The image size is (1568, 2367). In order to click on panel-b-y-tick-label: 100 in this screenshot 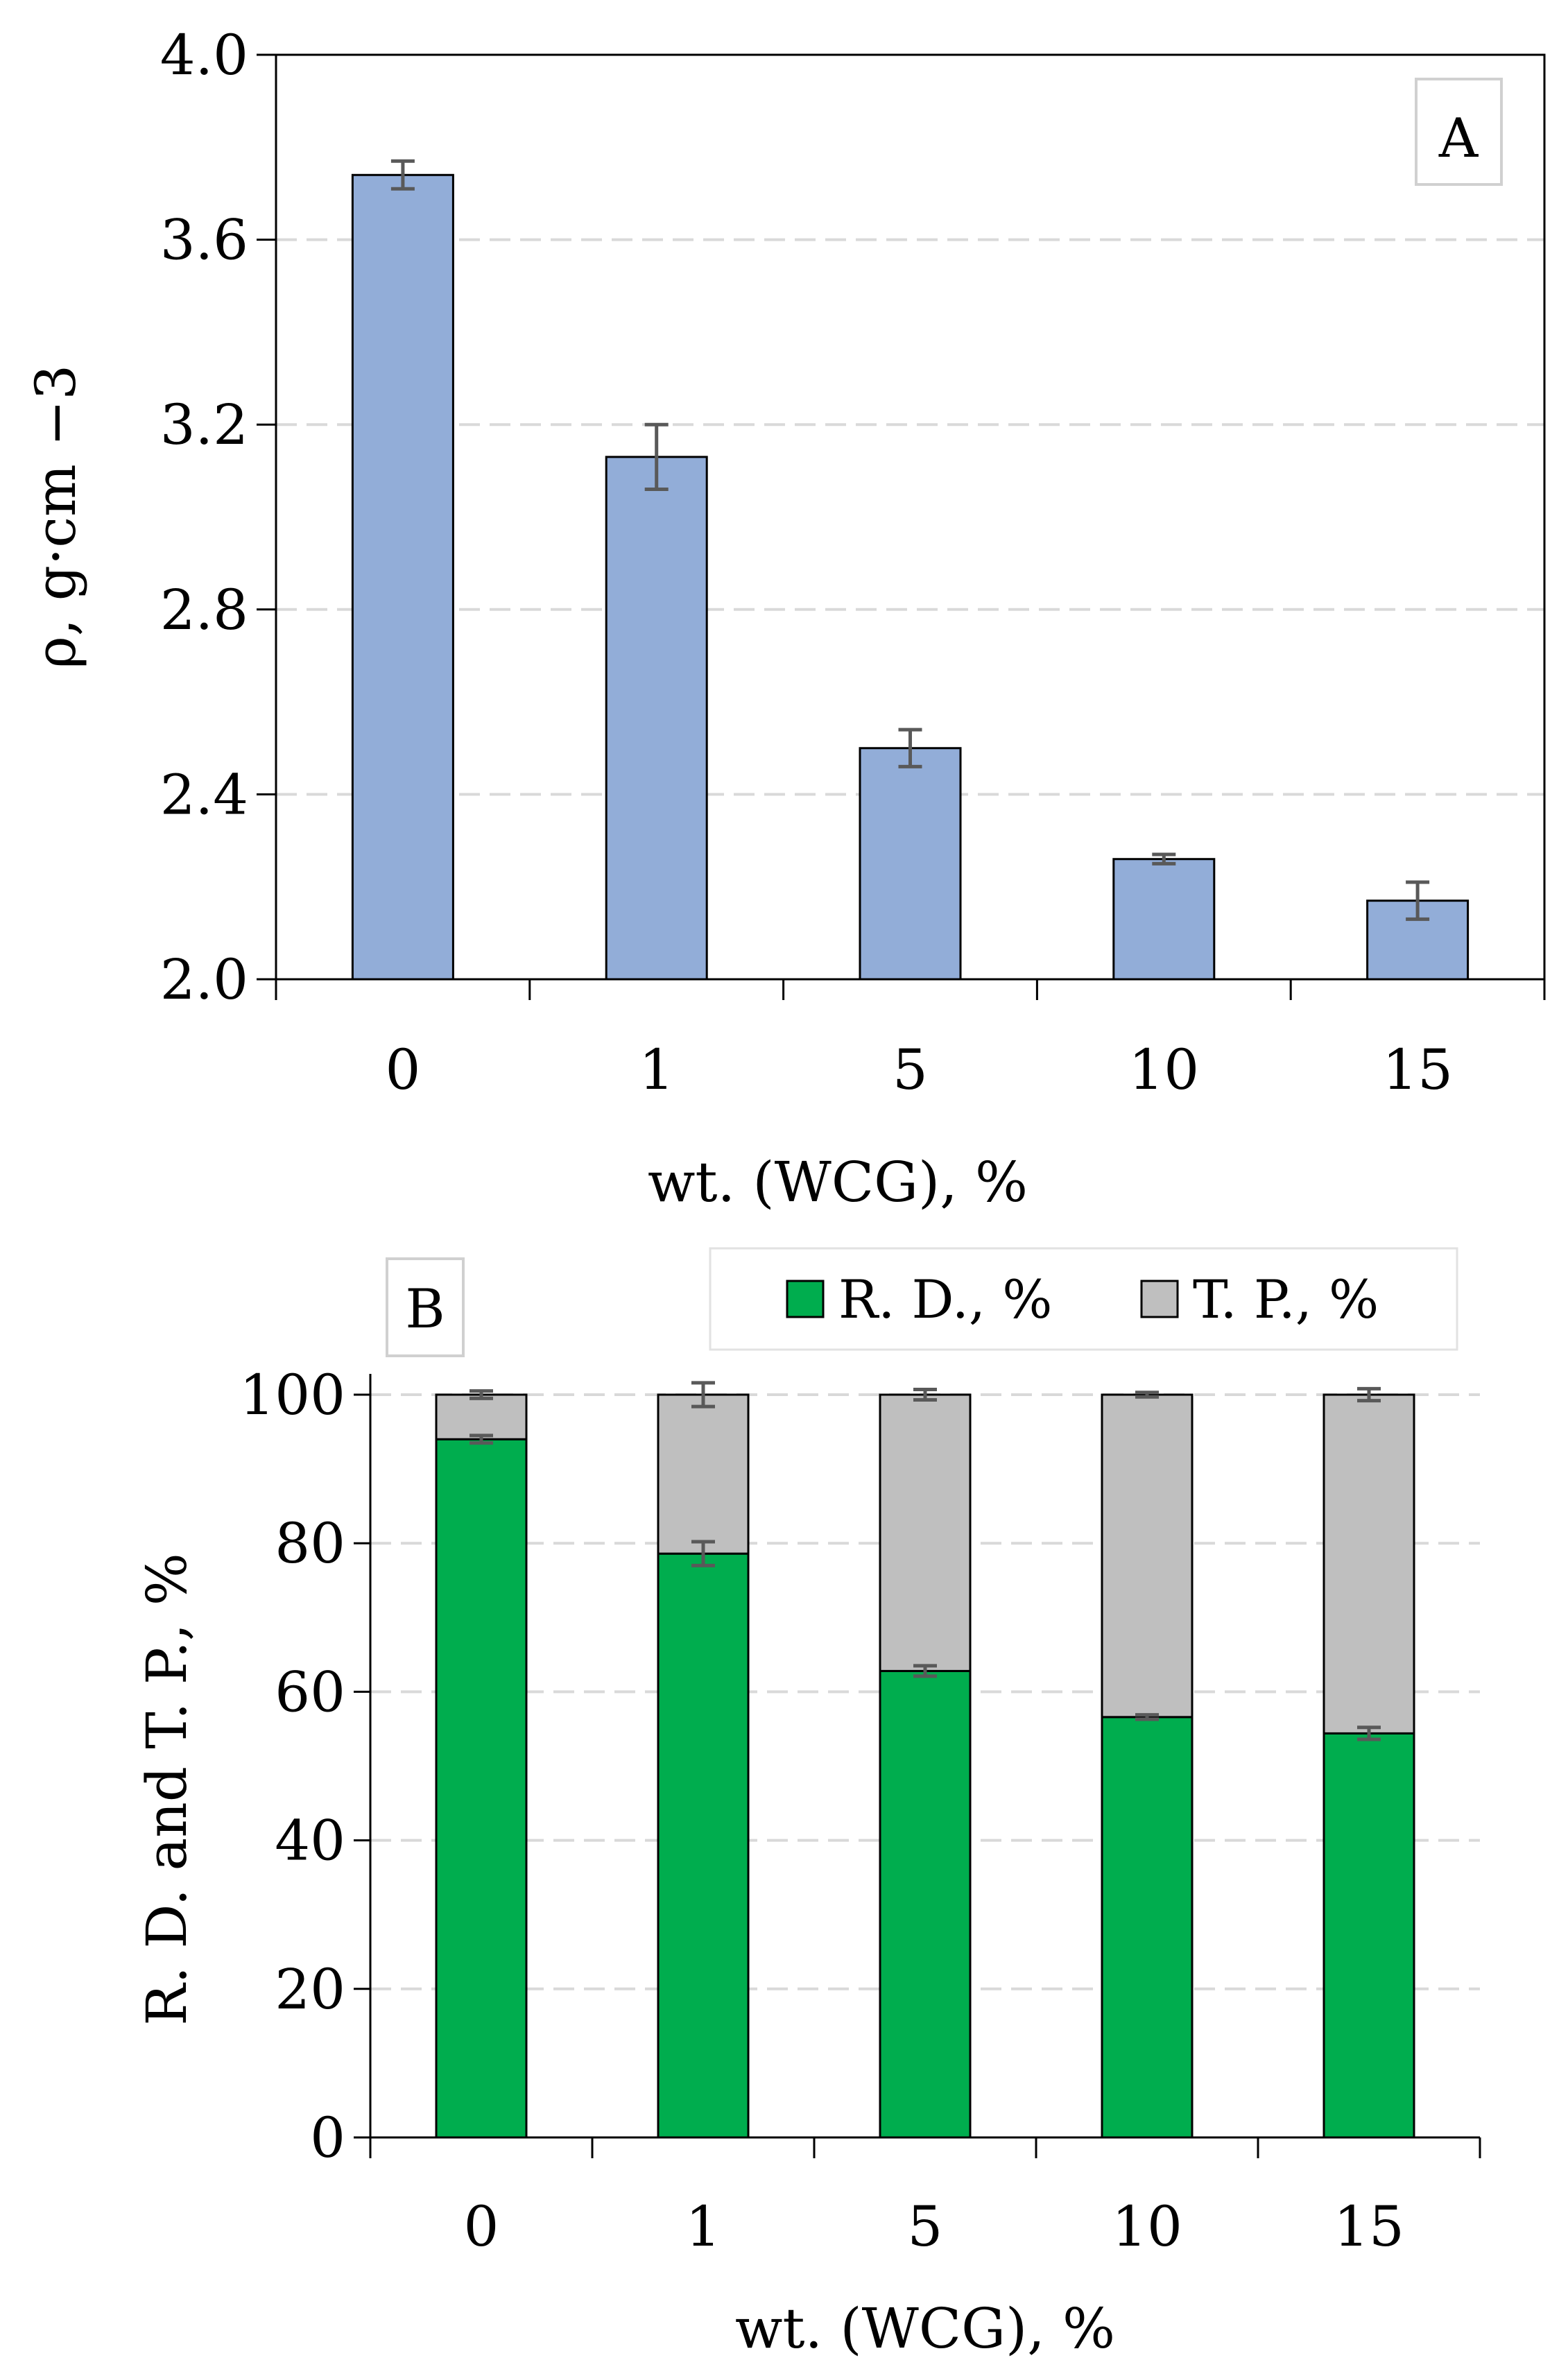, I will do `click(292, 1395)`.